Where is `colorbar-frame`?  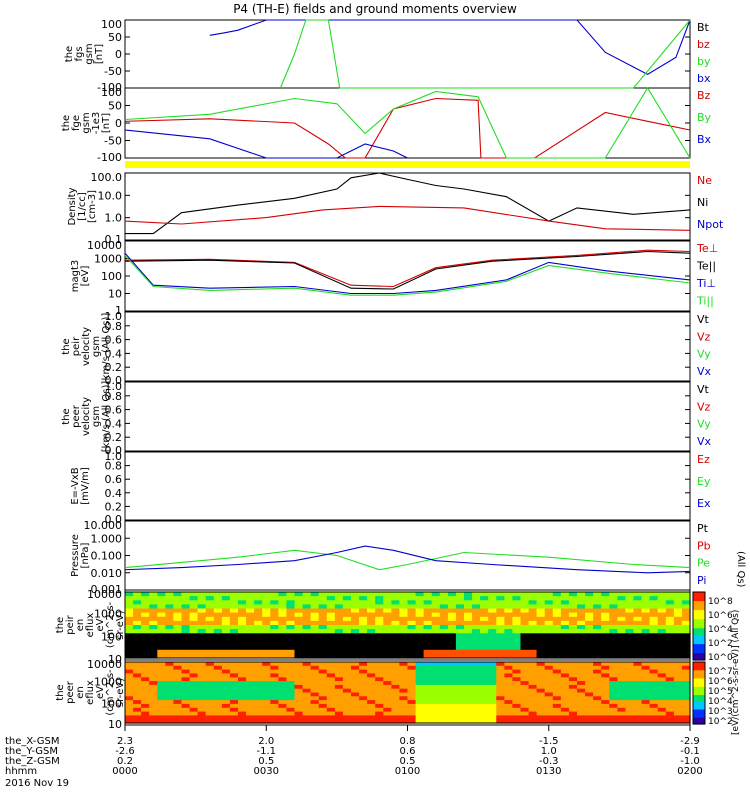
colorbar-frame is located at coordinates (699, 626).